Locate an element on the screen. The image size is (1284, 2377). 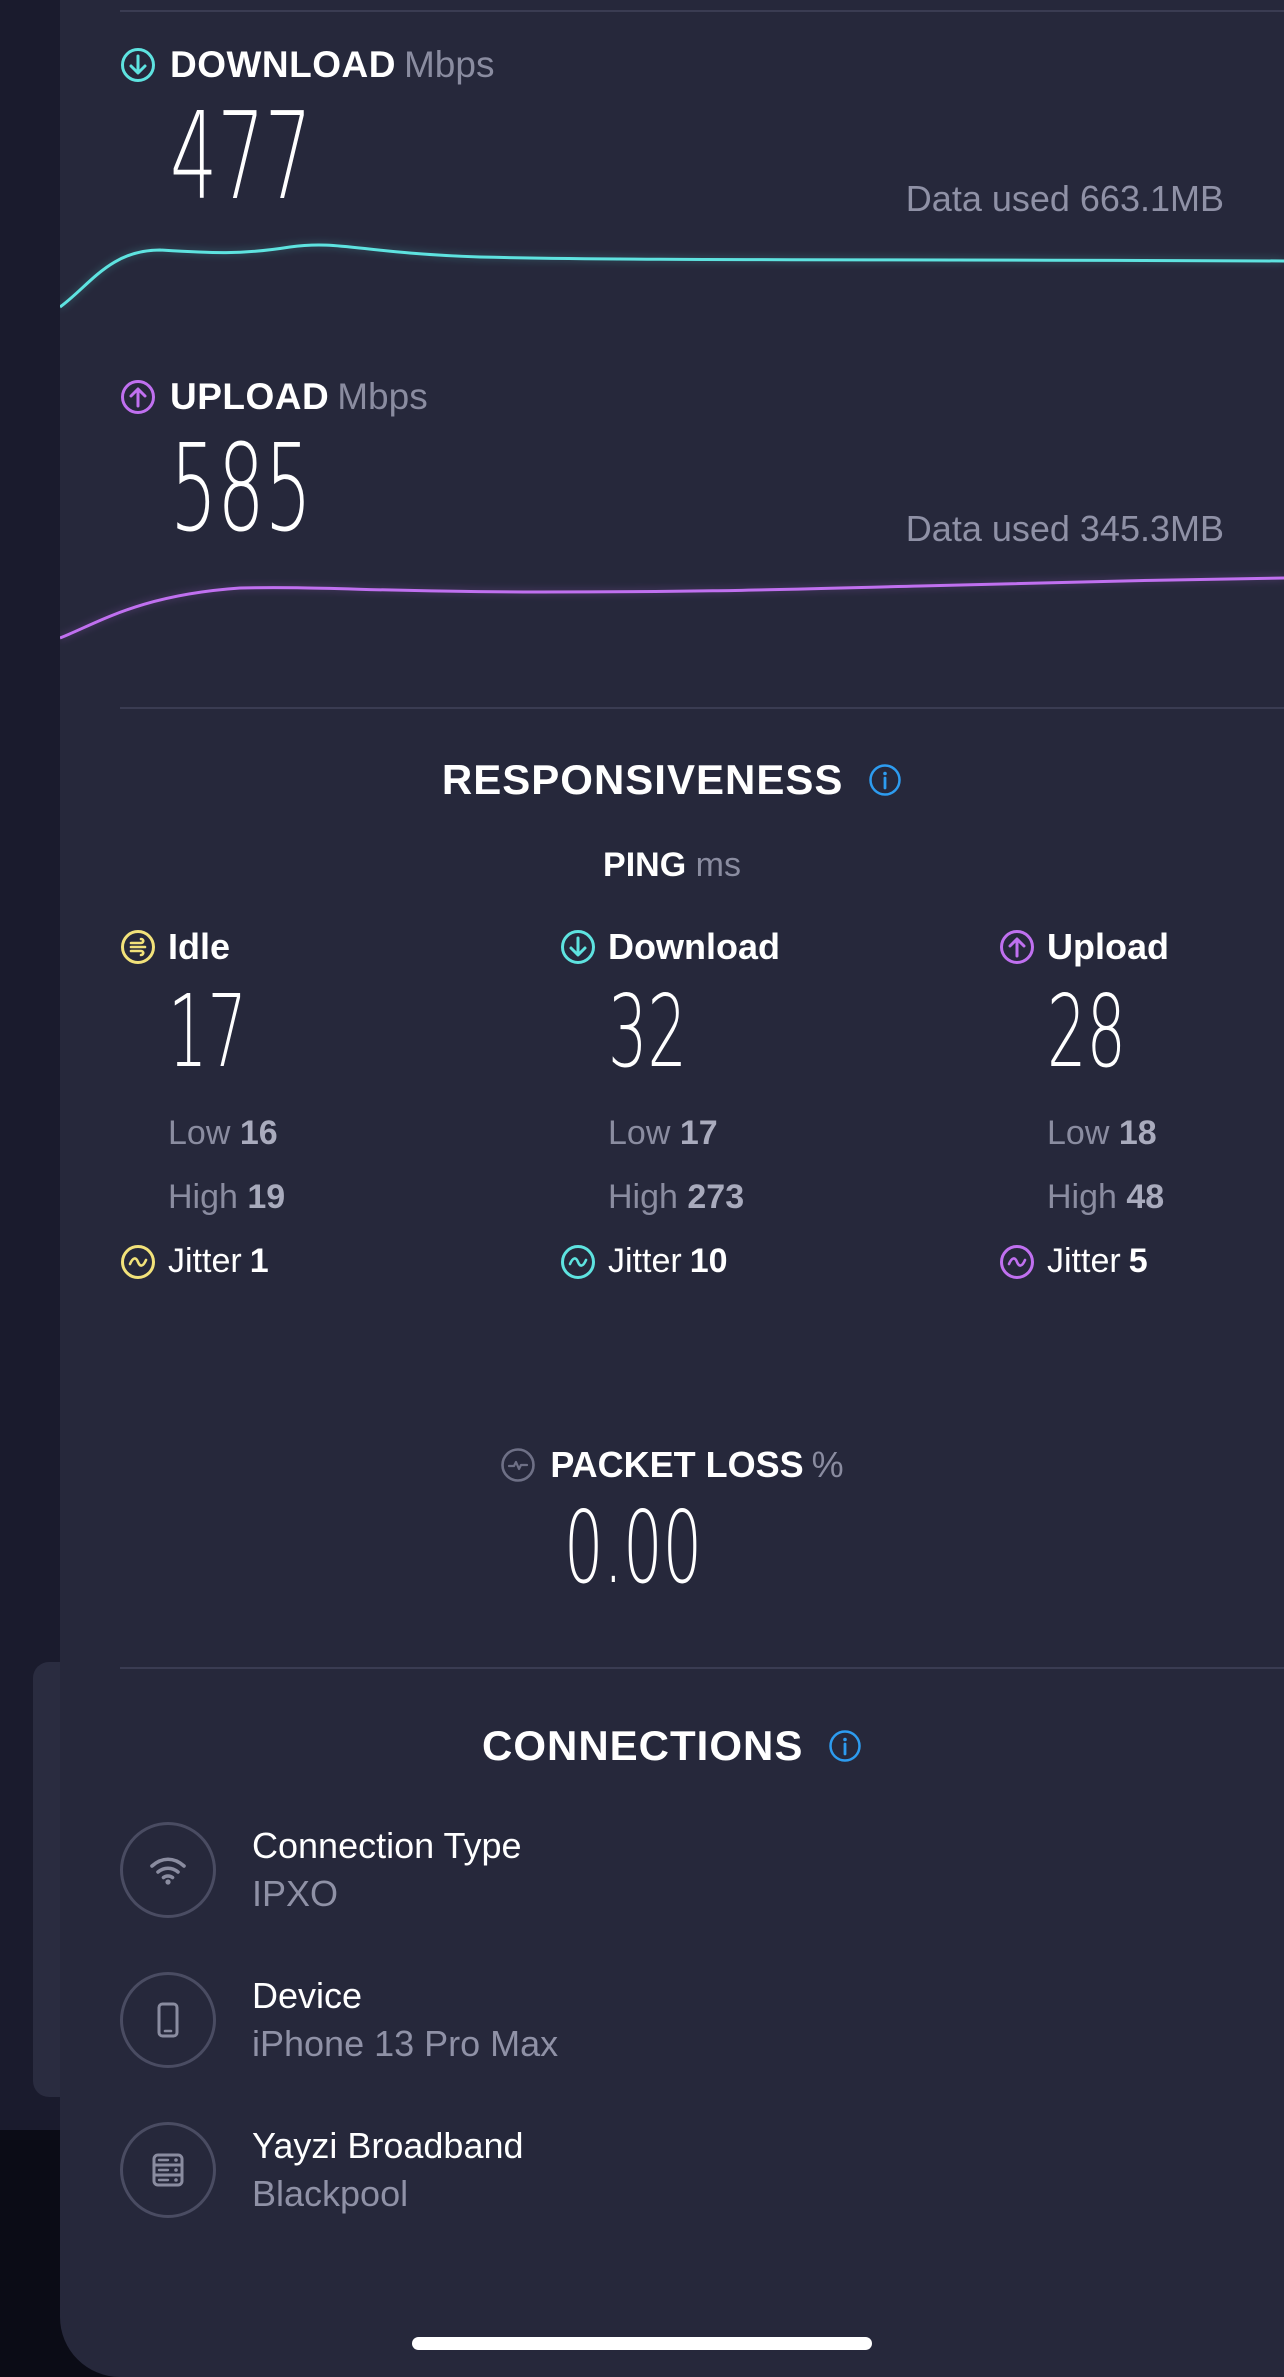
idle-icon is located at coordinates (138, 947).